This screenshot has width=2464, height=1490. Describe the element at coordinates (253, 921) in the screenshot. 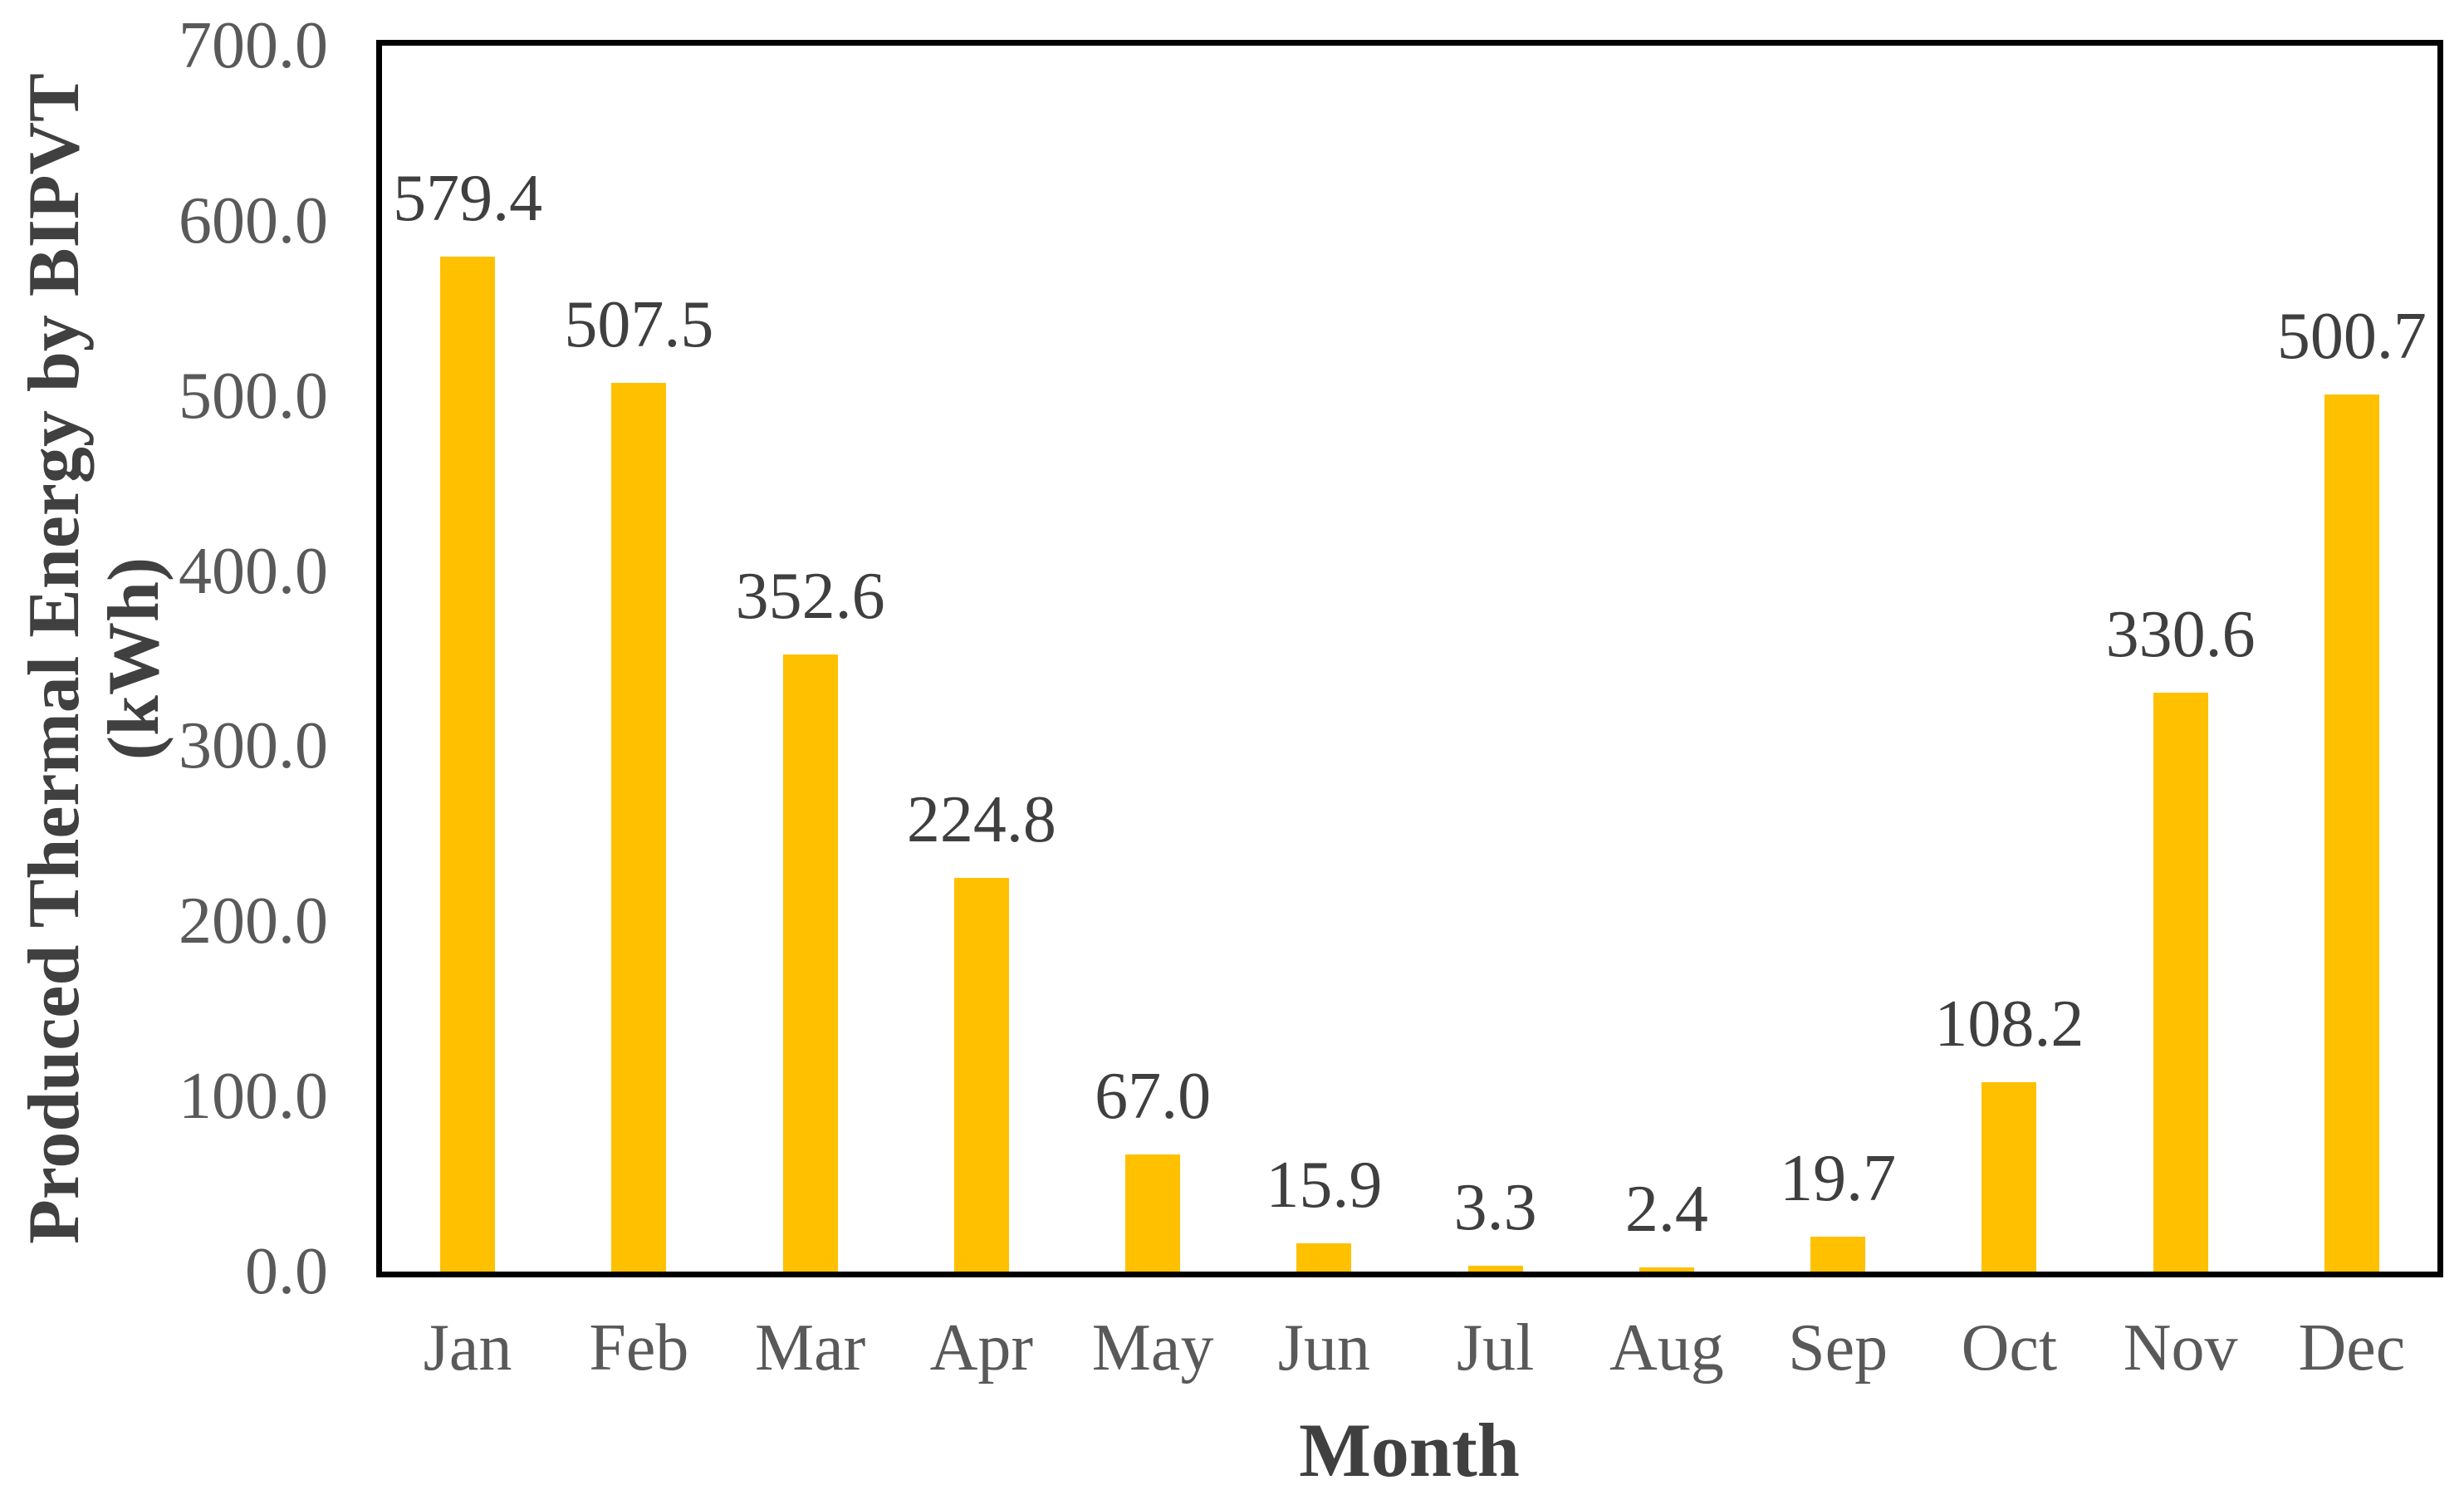

I see `y-tick-label-200.0: 200.0` at that location.